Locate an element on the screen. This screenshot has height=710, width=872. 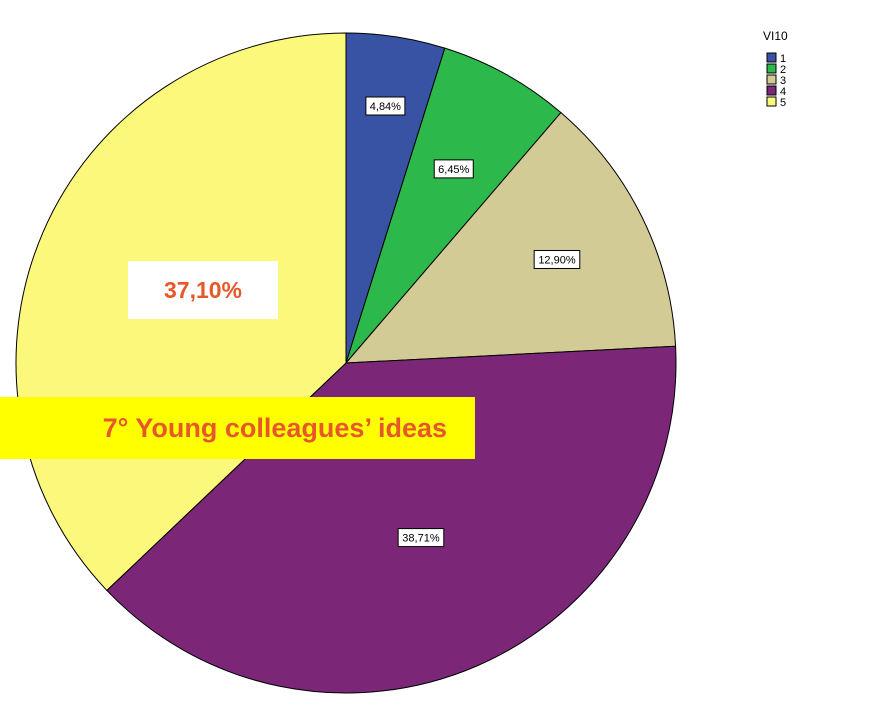
svg-text: 2 is located at coordinates (783, 70).